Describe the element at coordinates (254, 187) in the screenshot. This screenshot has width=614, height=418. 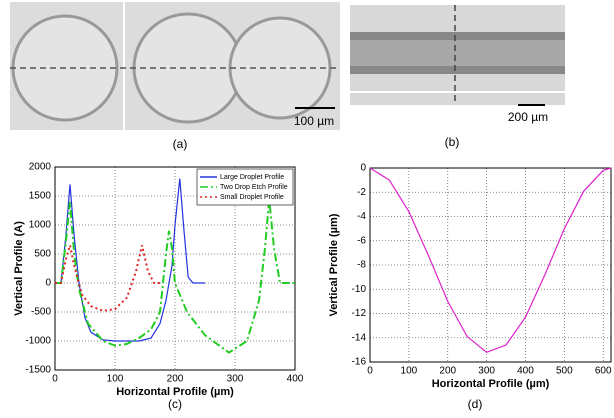
I see `legend-label: Two Drop Etch Profile` at that location.